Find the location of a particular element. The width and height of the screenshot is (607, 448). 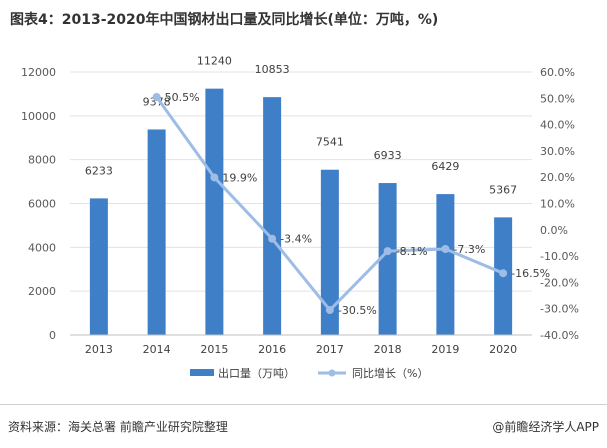

brand-credit: @前瞻经济学人APP is located at coordinates (545, 427).